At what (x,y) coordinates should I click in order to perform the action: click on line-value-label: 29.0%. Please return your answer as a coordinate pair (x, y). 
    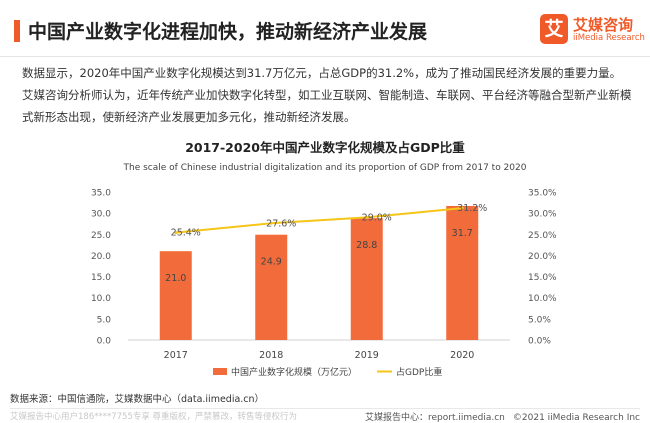
    Looking at the image, I should click on (377, 217).